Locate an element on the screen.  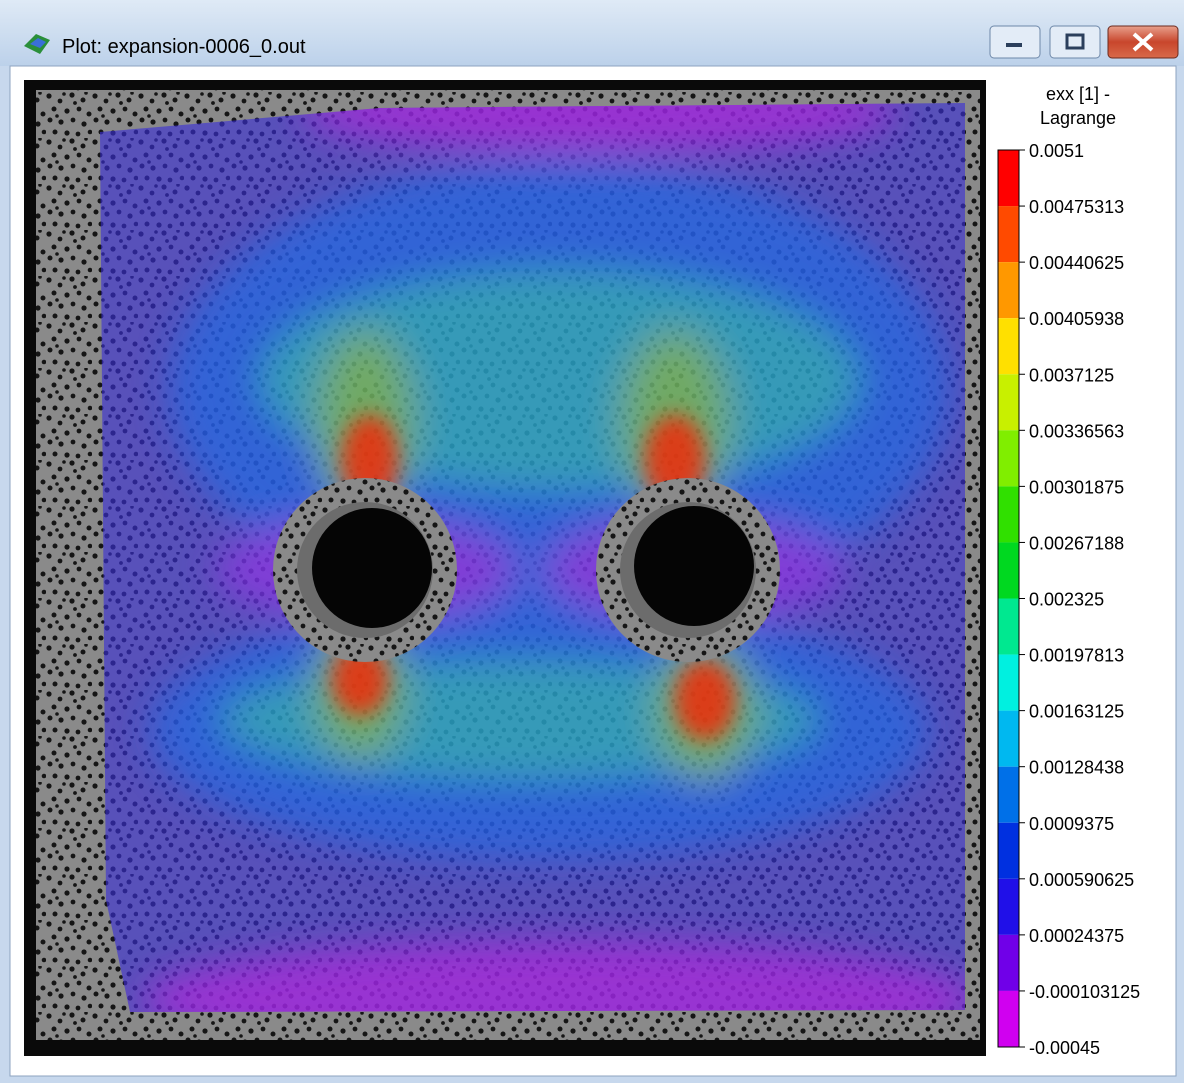
colorbar-tick-label: 0.002325 is located at coordinates (1066, 600).